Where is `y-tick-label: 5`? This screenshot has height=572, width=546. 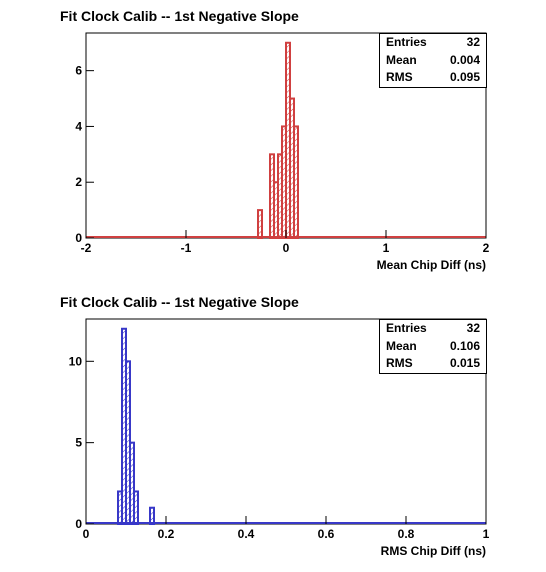
y-tick-label: 5 is located at coordinates (78, 443).